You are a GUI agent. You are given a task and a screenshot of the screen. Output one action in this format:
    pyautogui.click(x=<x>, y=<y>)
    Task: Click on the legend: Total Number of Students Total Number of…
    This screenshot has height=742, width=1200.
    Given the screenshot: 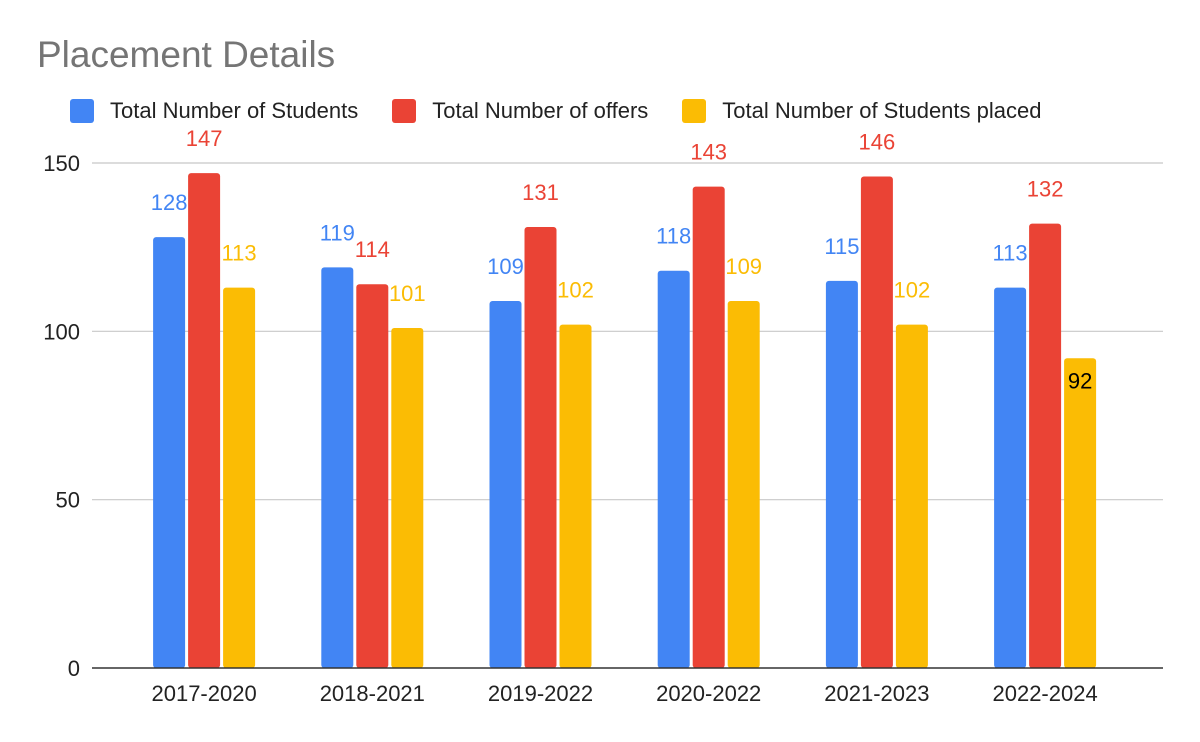 What is the action you would take?
    pyautogui.click(x=555, y=111)
    